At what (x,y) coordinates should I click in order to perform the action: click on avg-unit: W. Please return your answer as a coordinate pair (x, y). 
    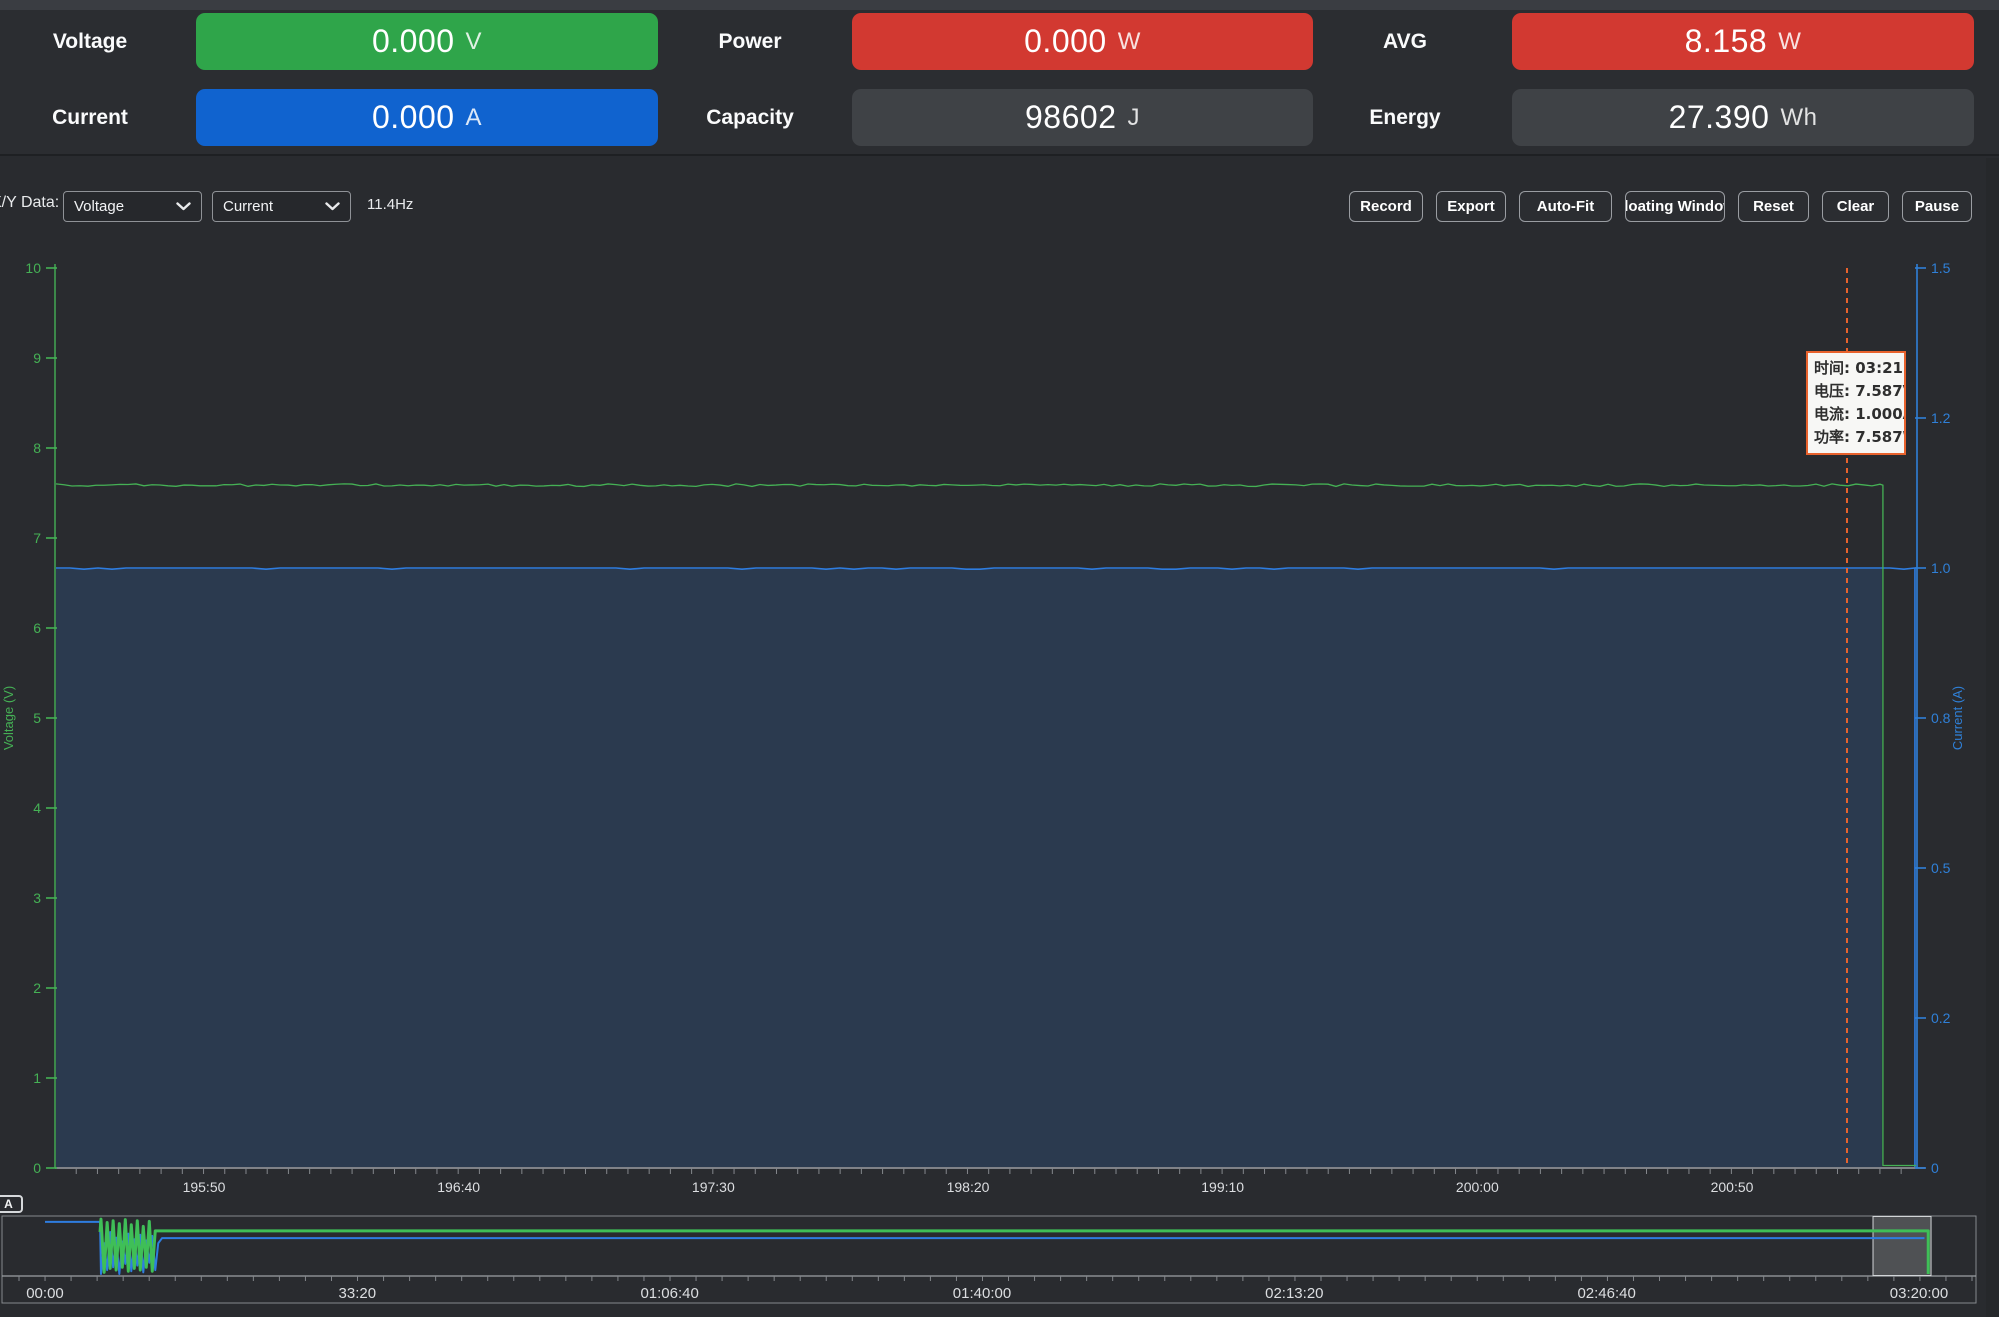
    Looking at the image, I should click on (1790, 41).